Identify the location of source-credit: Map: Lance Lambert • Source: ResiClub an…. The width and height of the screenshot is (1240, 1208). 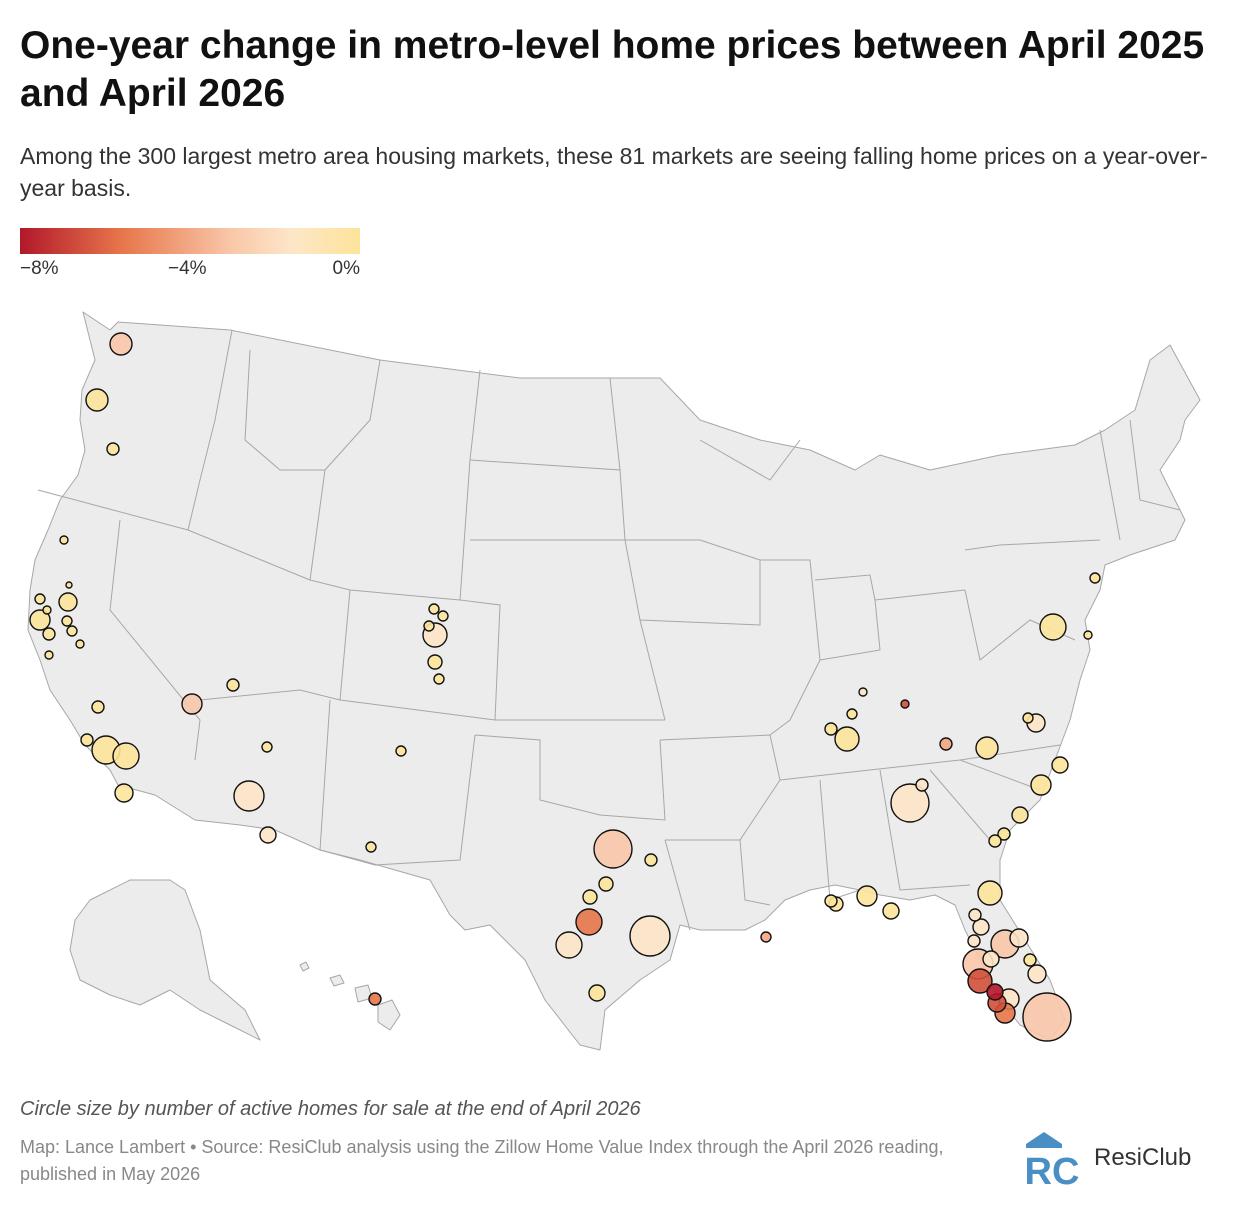
(482, 1160).